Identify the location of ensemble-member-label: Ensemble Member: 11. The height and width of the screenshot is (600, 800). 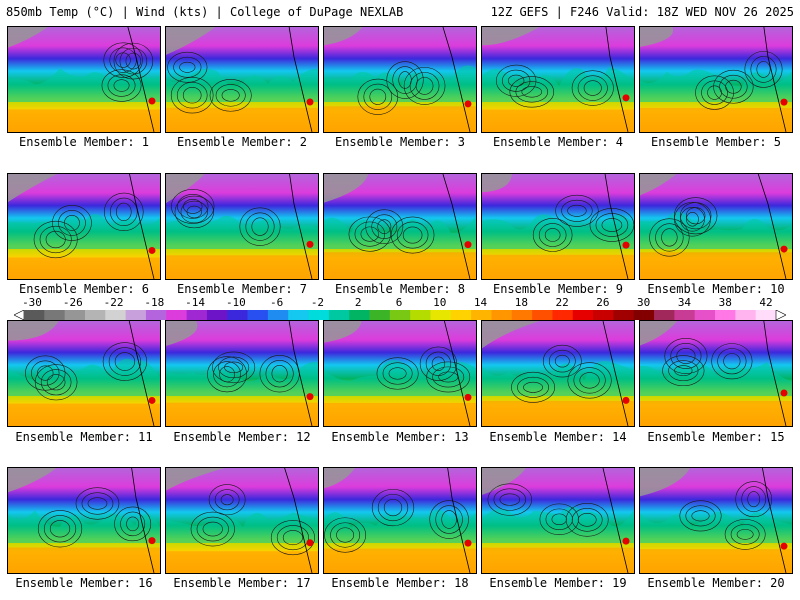
(84, 437).